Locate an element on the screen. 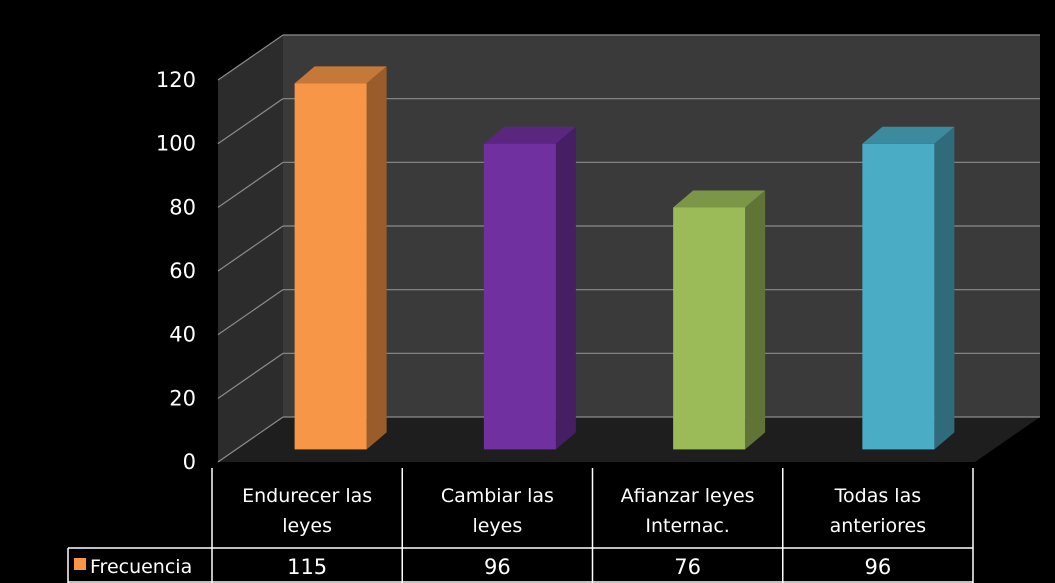 Image resolution: width=1055 pixels, height=583 pixels. value-label: 76 is located at coordinates (687, 567).